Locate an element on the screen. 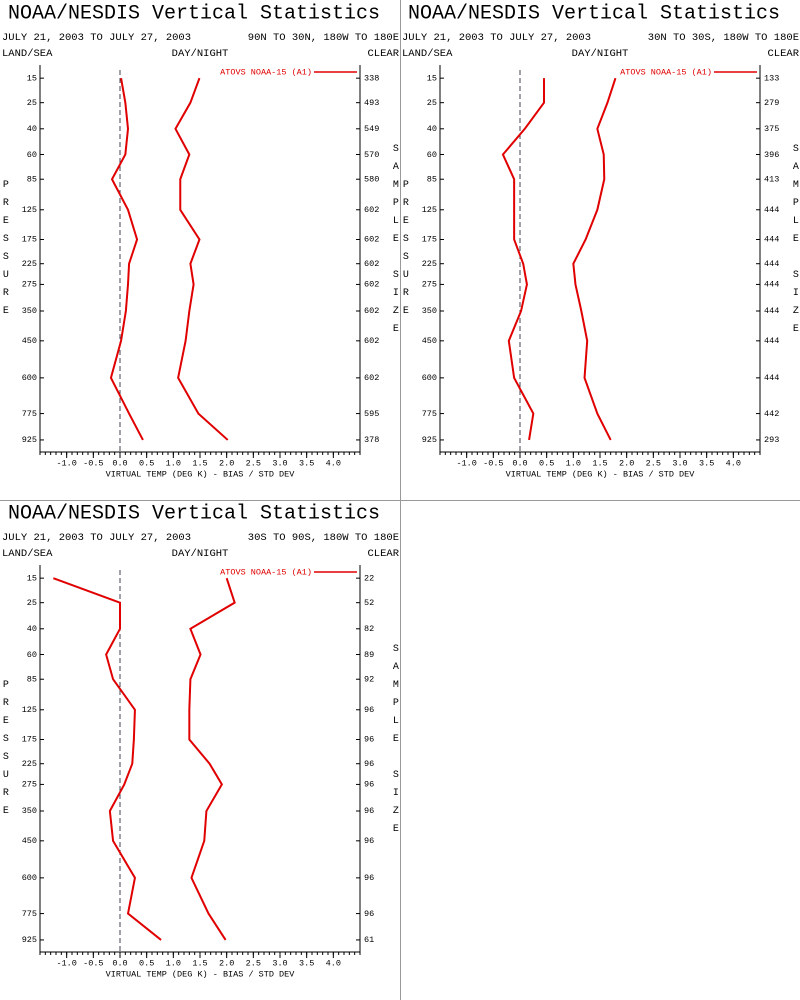  x-tick-label: 0.5 is located at coordinates (146, 963).